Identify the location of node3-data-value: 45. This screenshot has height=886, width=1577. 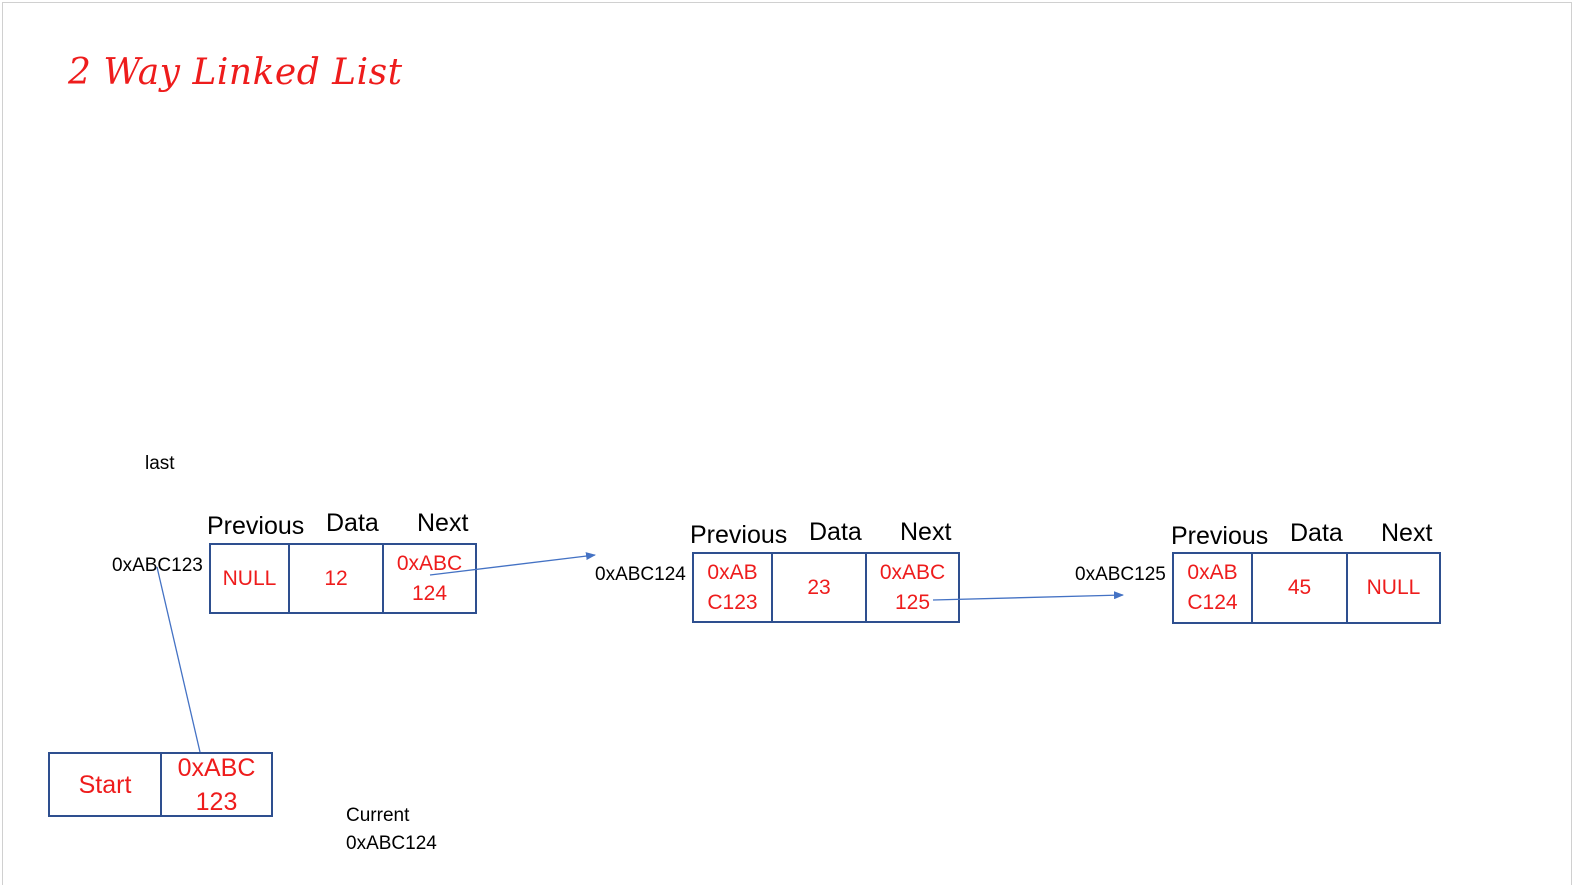
(1299, 587).